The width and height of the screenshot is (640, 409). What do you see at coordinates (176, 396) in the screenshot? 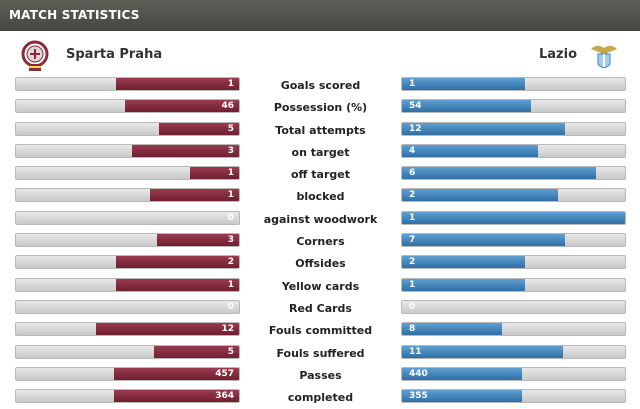
I see `home-stat-value: 364` at bounding box center [176, 396].